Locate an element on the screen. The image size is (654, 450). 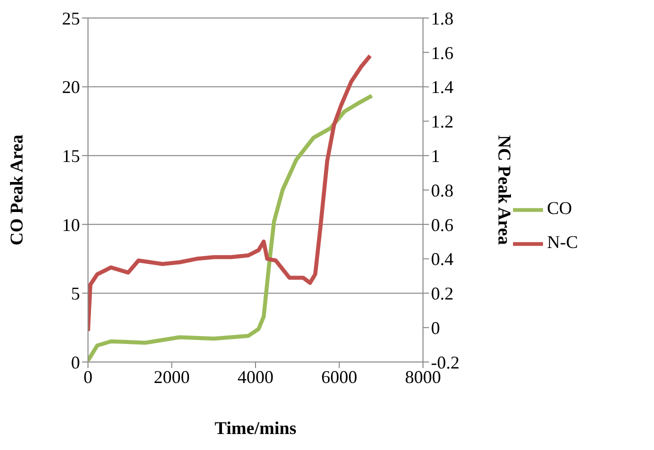
legend-label: CO is located at coordinates (559, 208).